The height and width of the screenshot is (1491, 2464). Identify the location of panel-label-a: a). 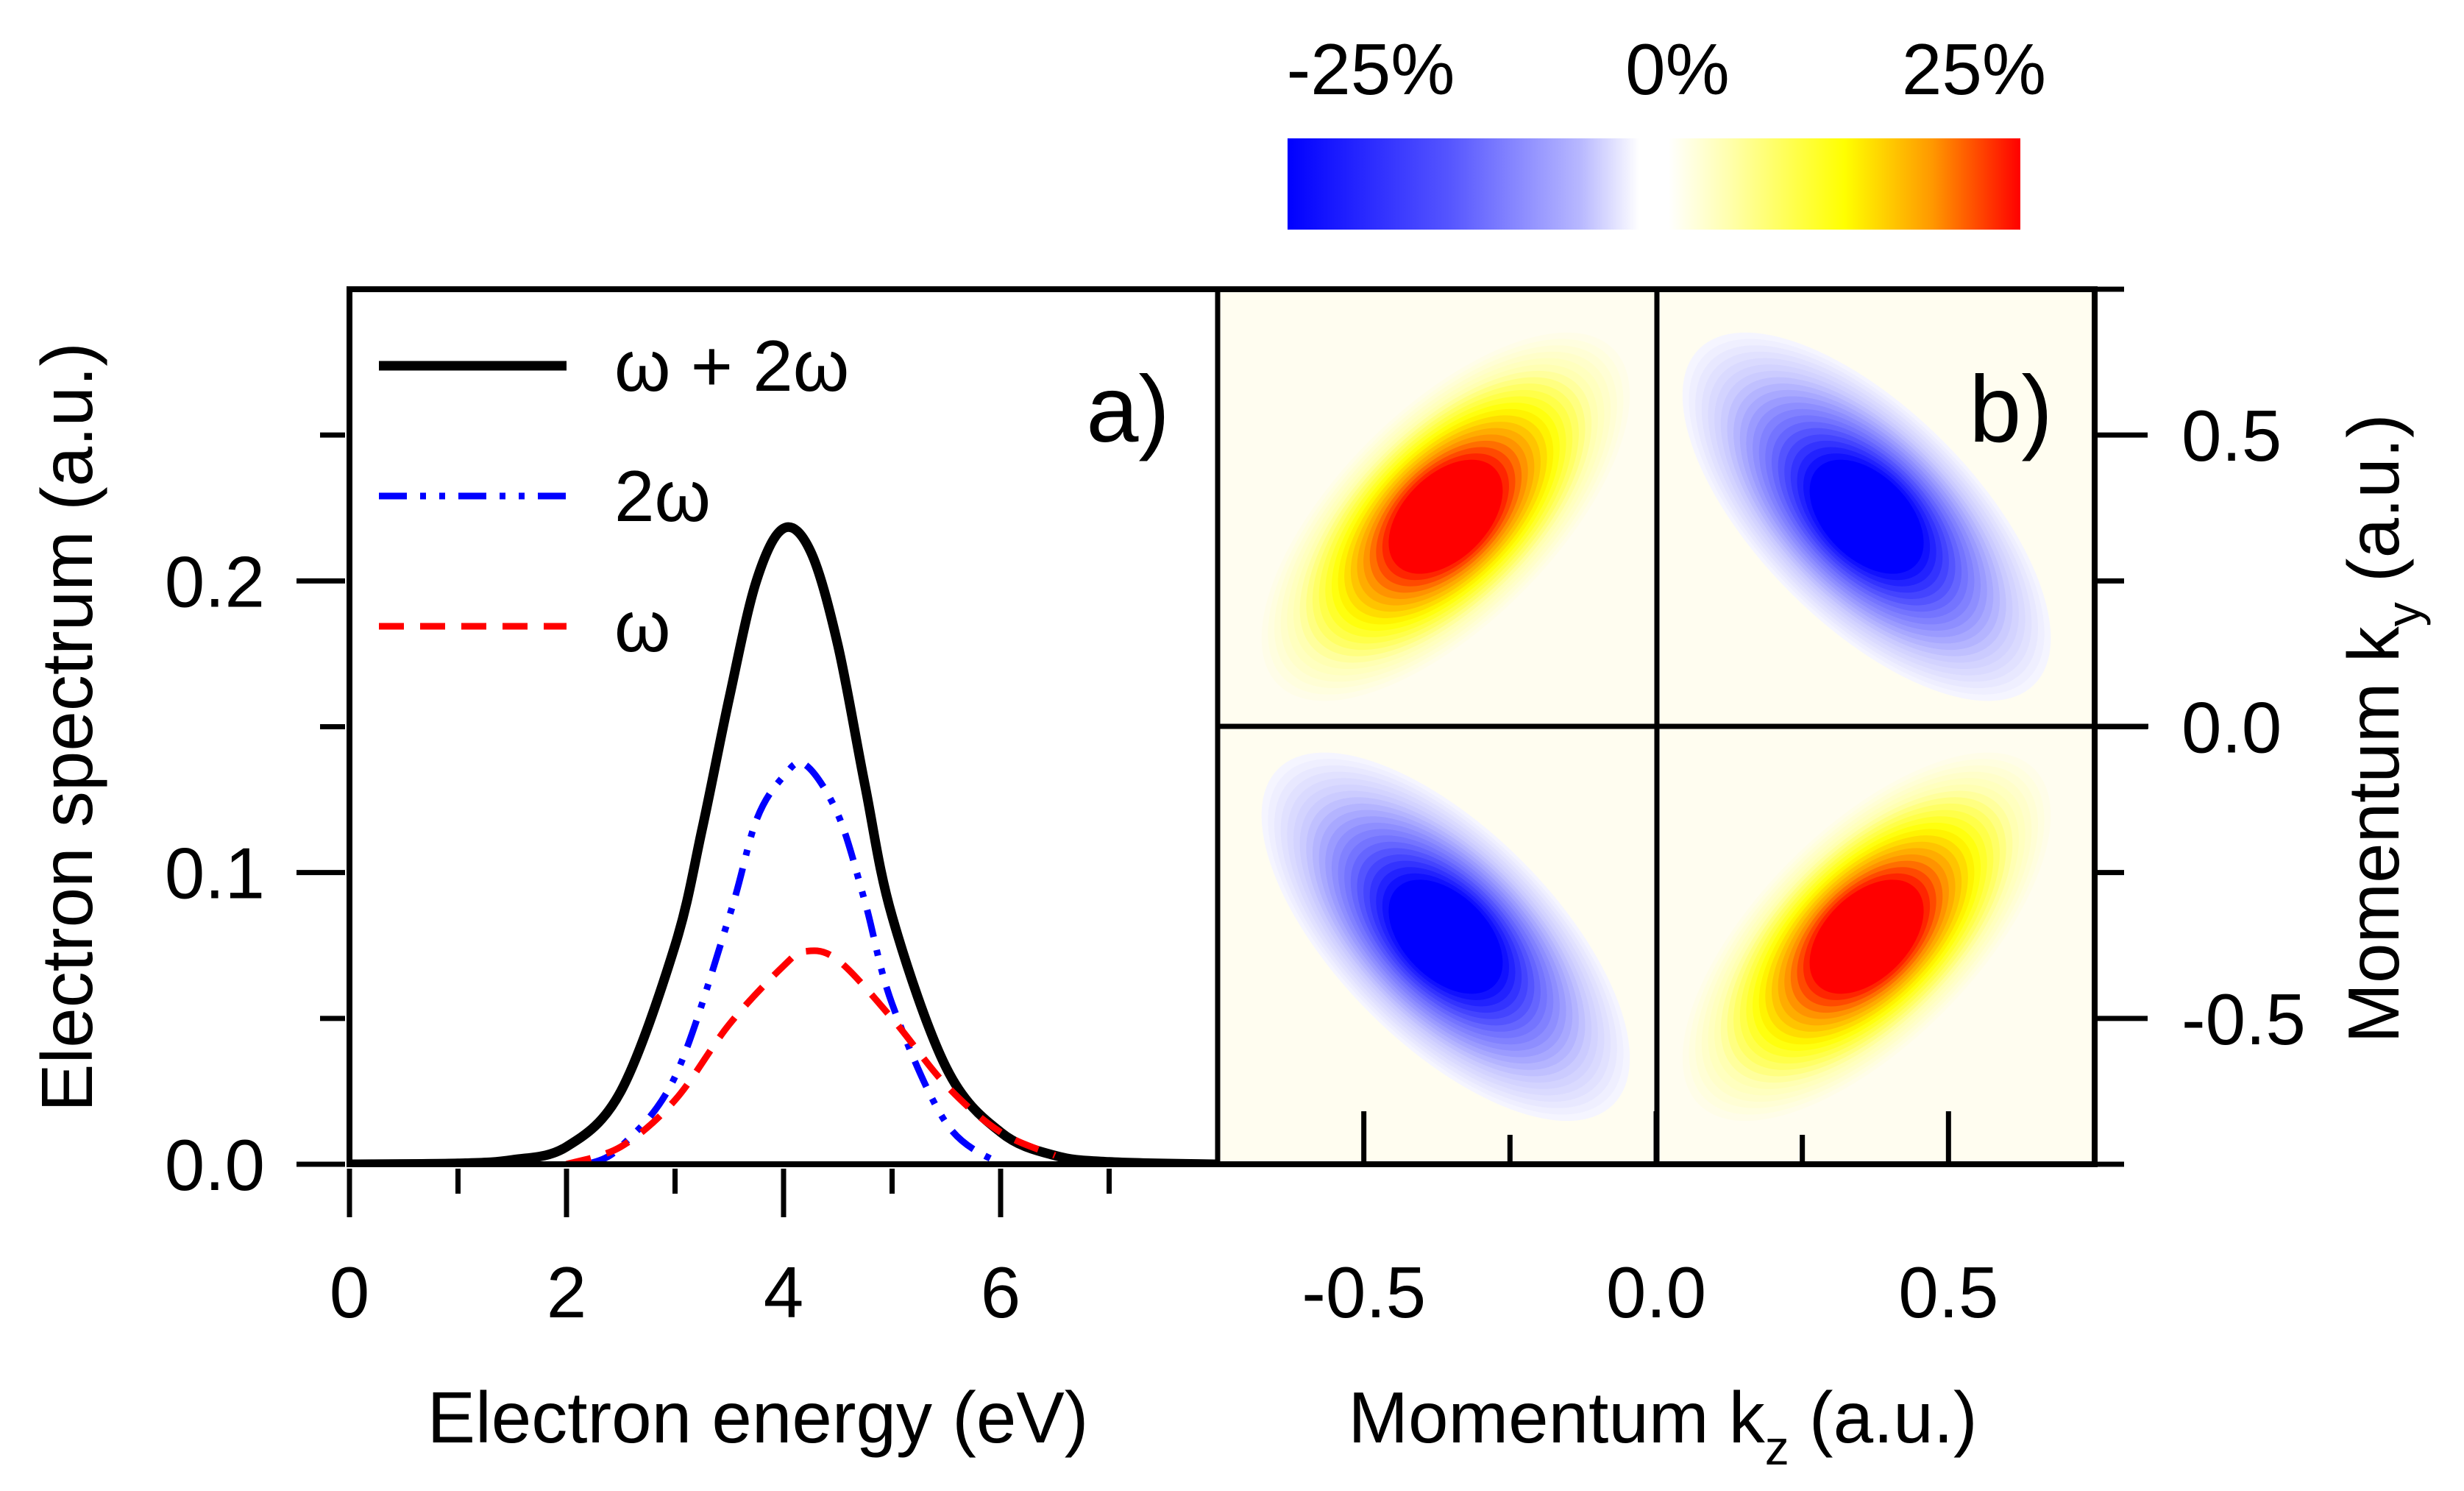
(1128, 410).